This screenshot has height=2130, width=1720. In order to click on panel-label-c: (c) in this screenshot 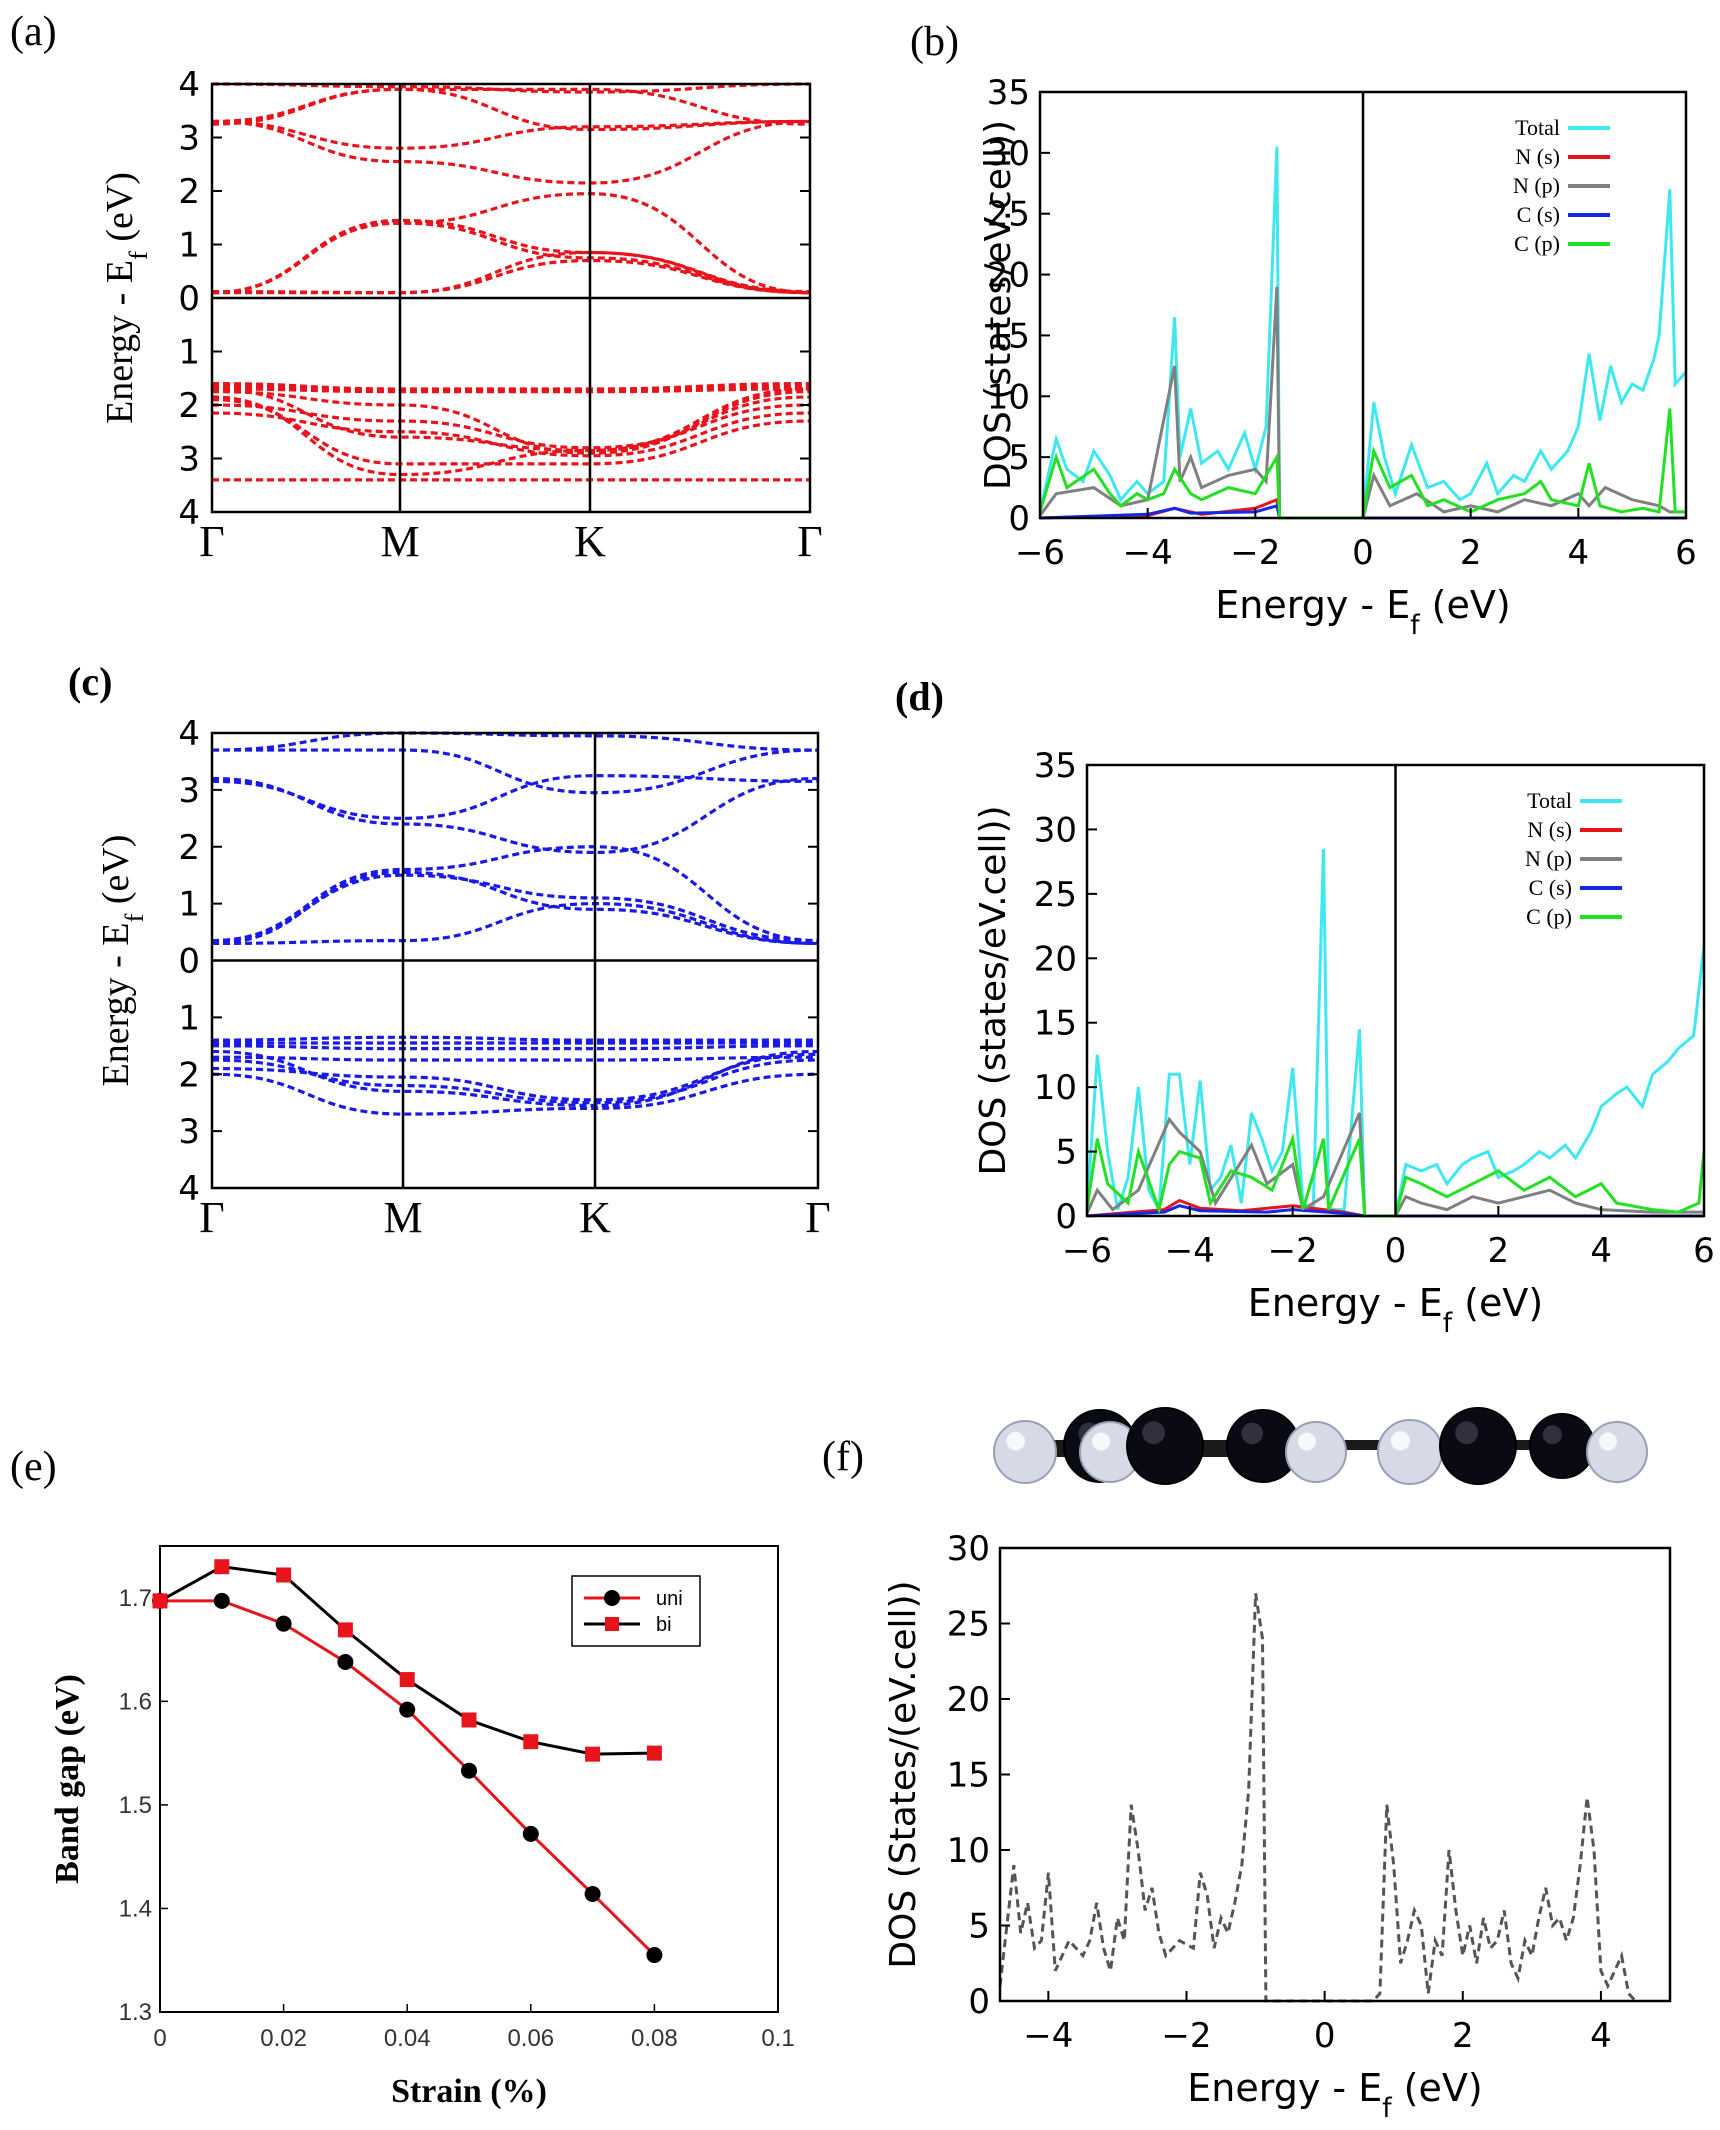, I will do `click(90, 681)`.